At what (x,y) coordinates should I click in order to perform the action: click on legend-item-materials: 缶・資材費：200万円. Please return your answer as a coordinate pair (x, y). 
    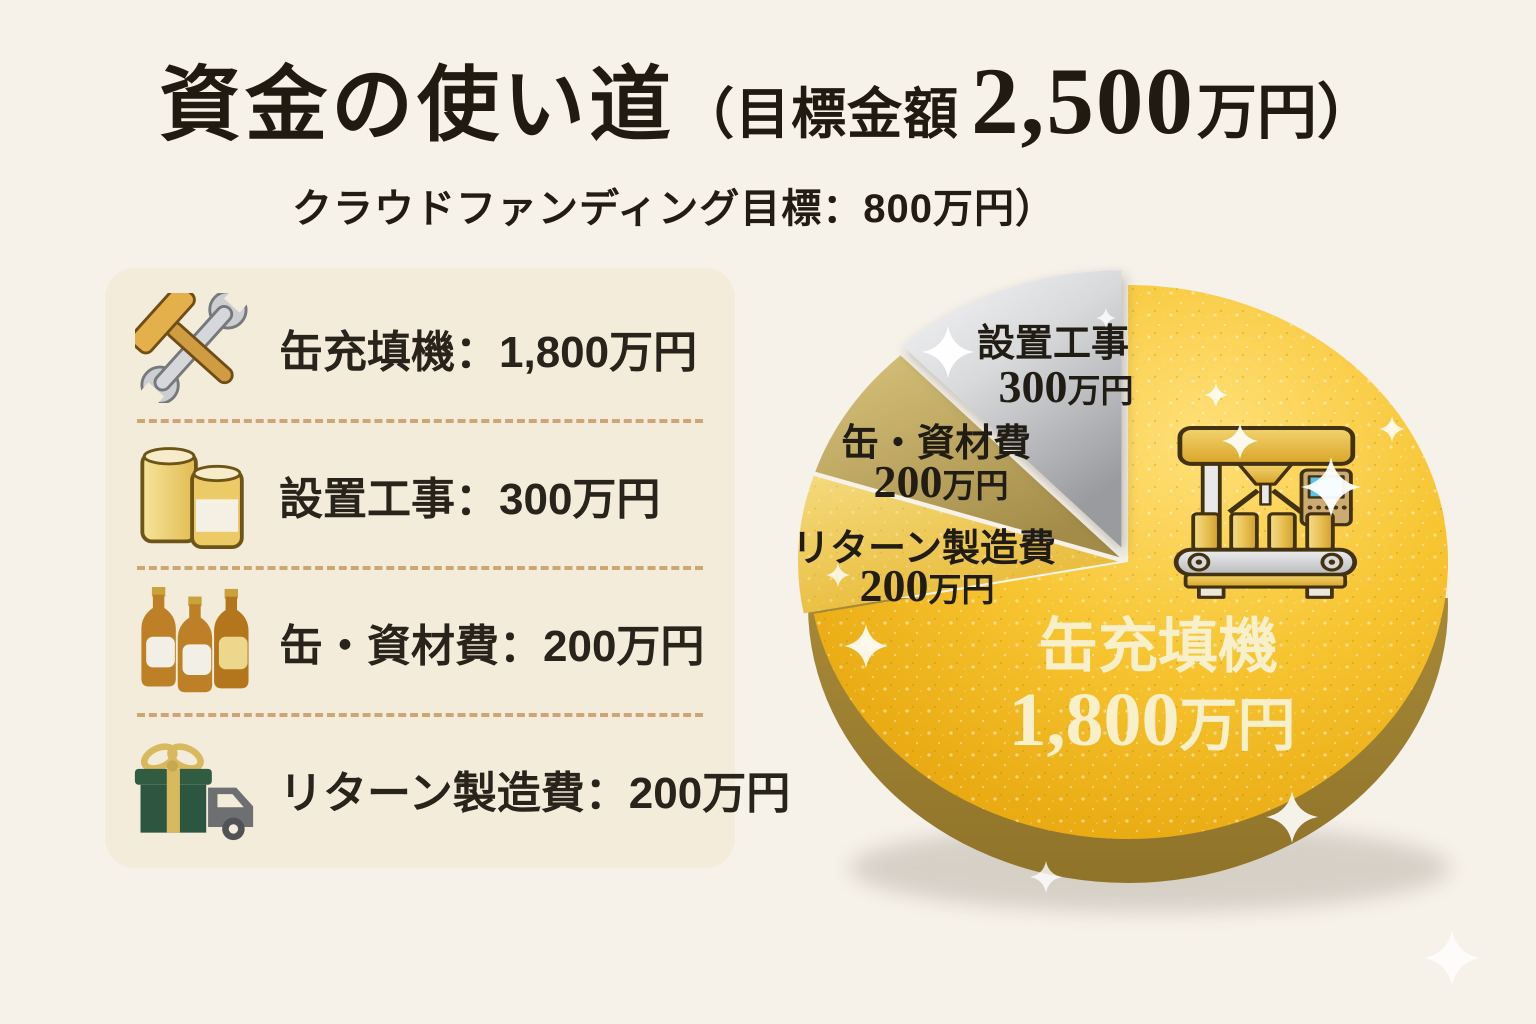
    Looking at the image, I should click on (420, 641).